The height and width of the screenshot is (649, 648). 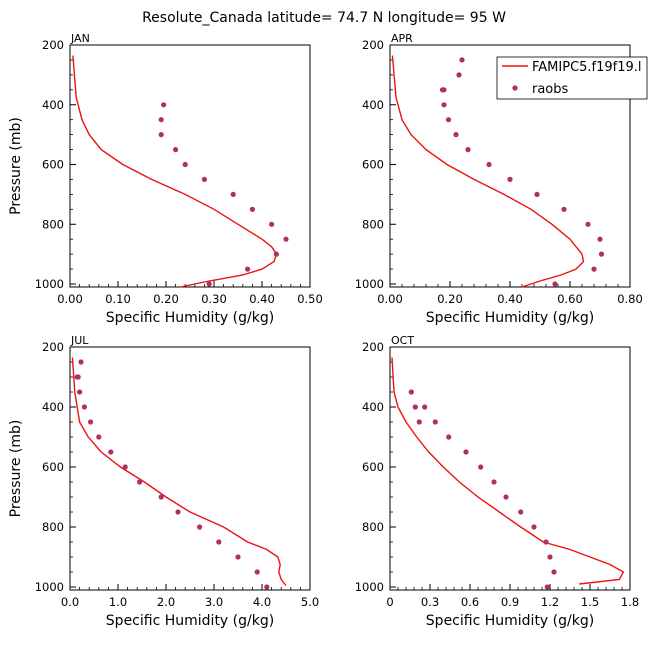 I want to click on jul-y-axis-label: Pressure (mb), so click(x=16, y=469).